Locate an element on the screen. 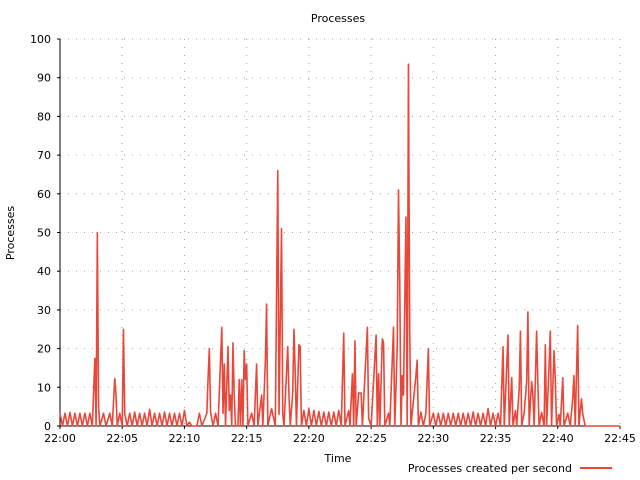 This screenshot has height=480, width=640. y-tick-label: 80 is located at coordinates (44, 116).